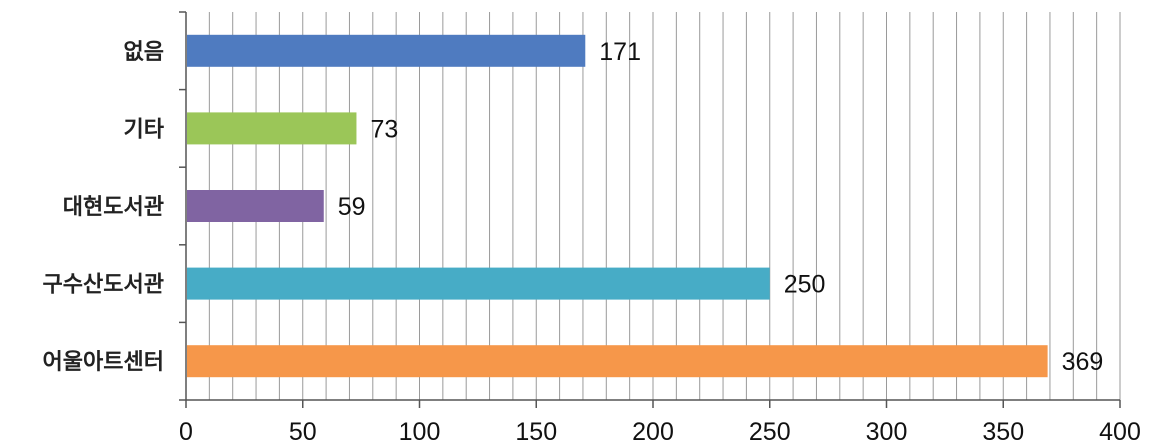 This screenshot has height=448, width=1156. What do you see at coordinates (770, 432) in the screenshot?
I see `x-tick-label: 250` at bounding box center [770, 432].